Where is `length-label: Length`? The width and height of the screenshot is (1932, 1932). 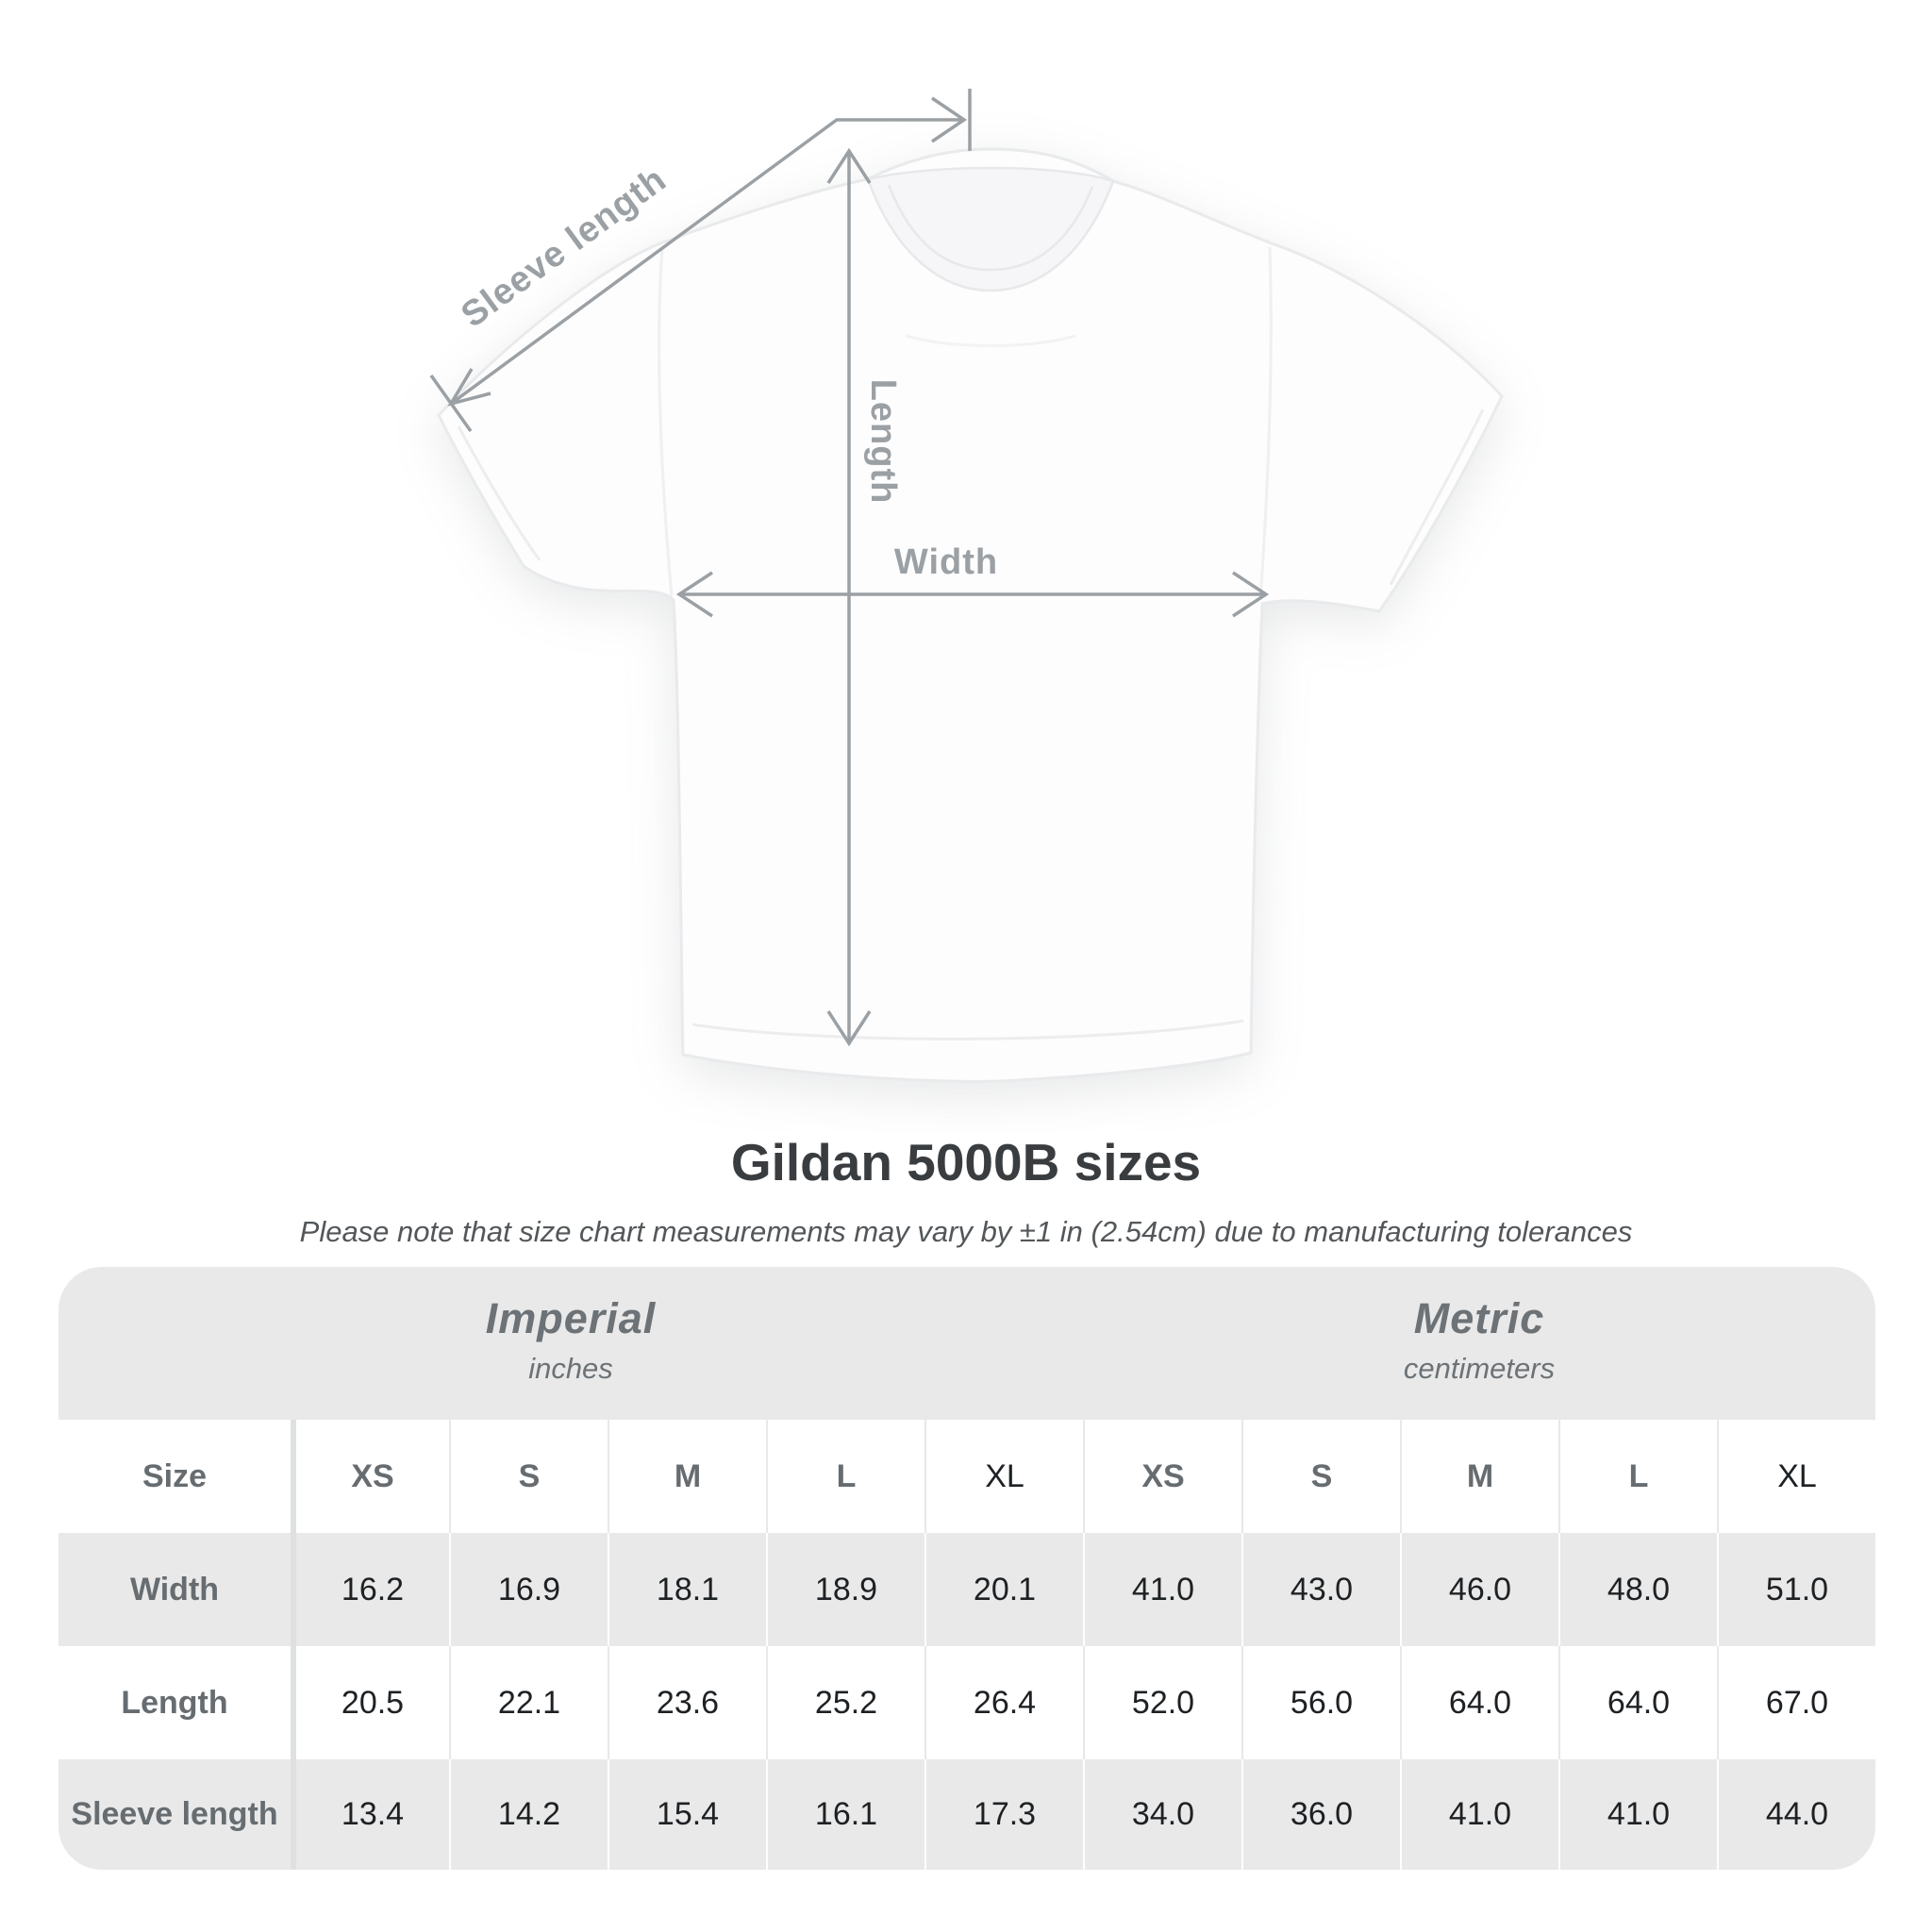
length-label: Length is located at coordinates (883, 442).